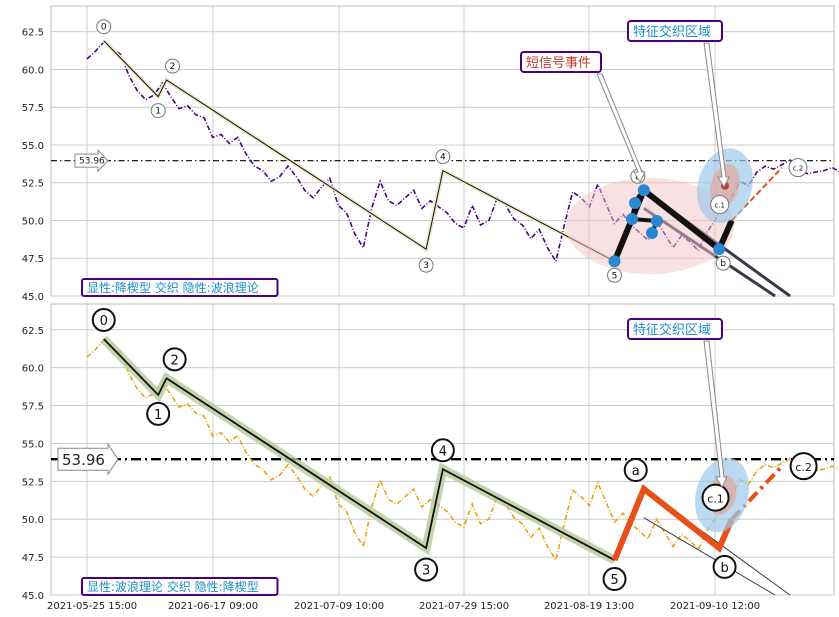  Describe the element at coordinates (173, 586) in the screenshot. I see `pattern-footer-text: 显性:波浪理论 交织 隐性:降楔型` at that location.